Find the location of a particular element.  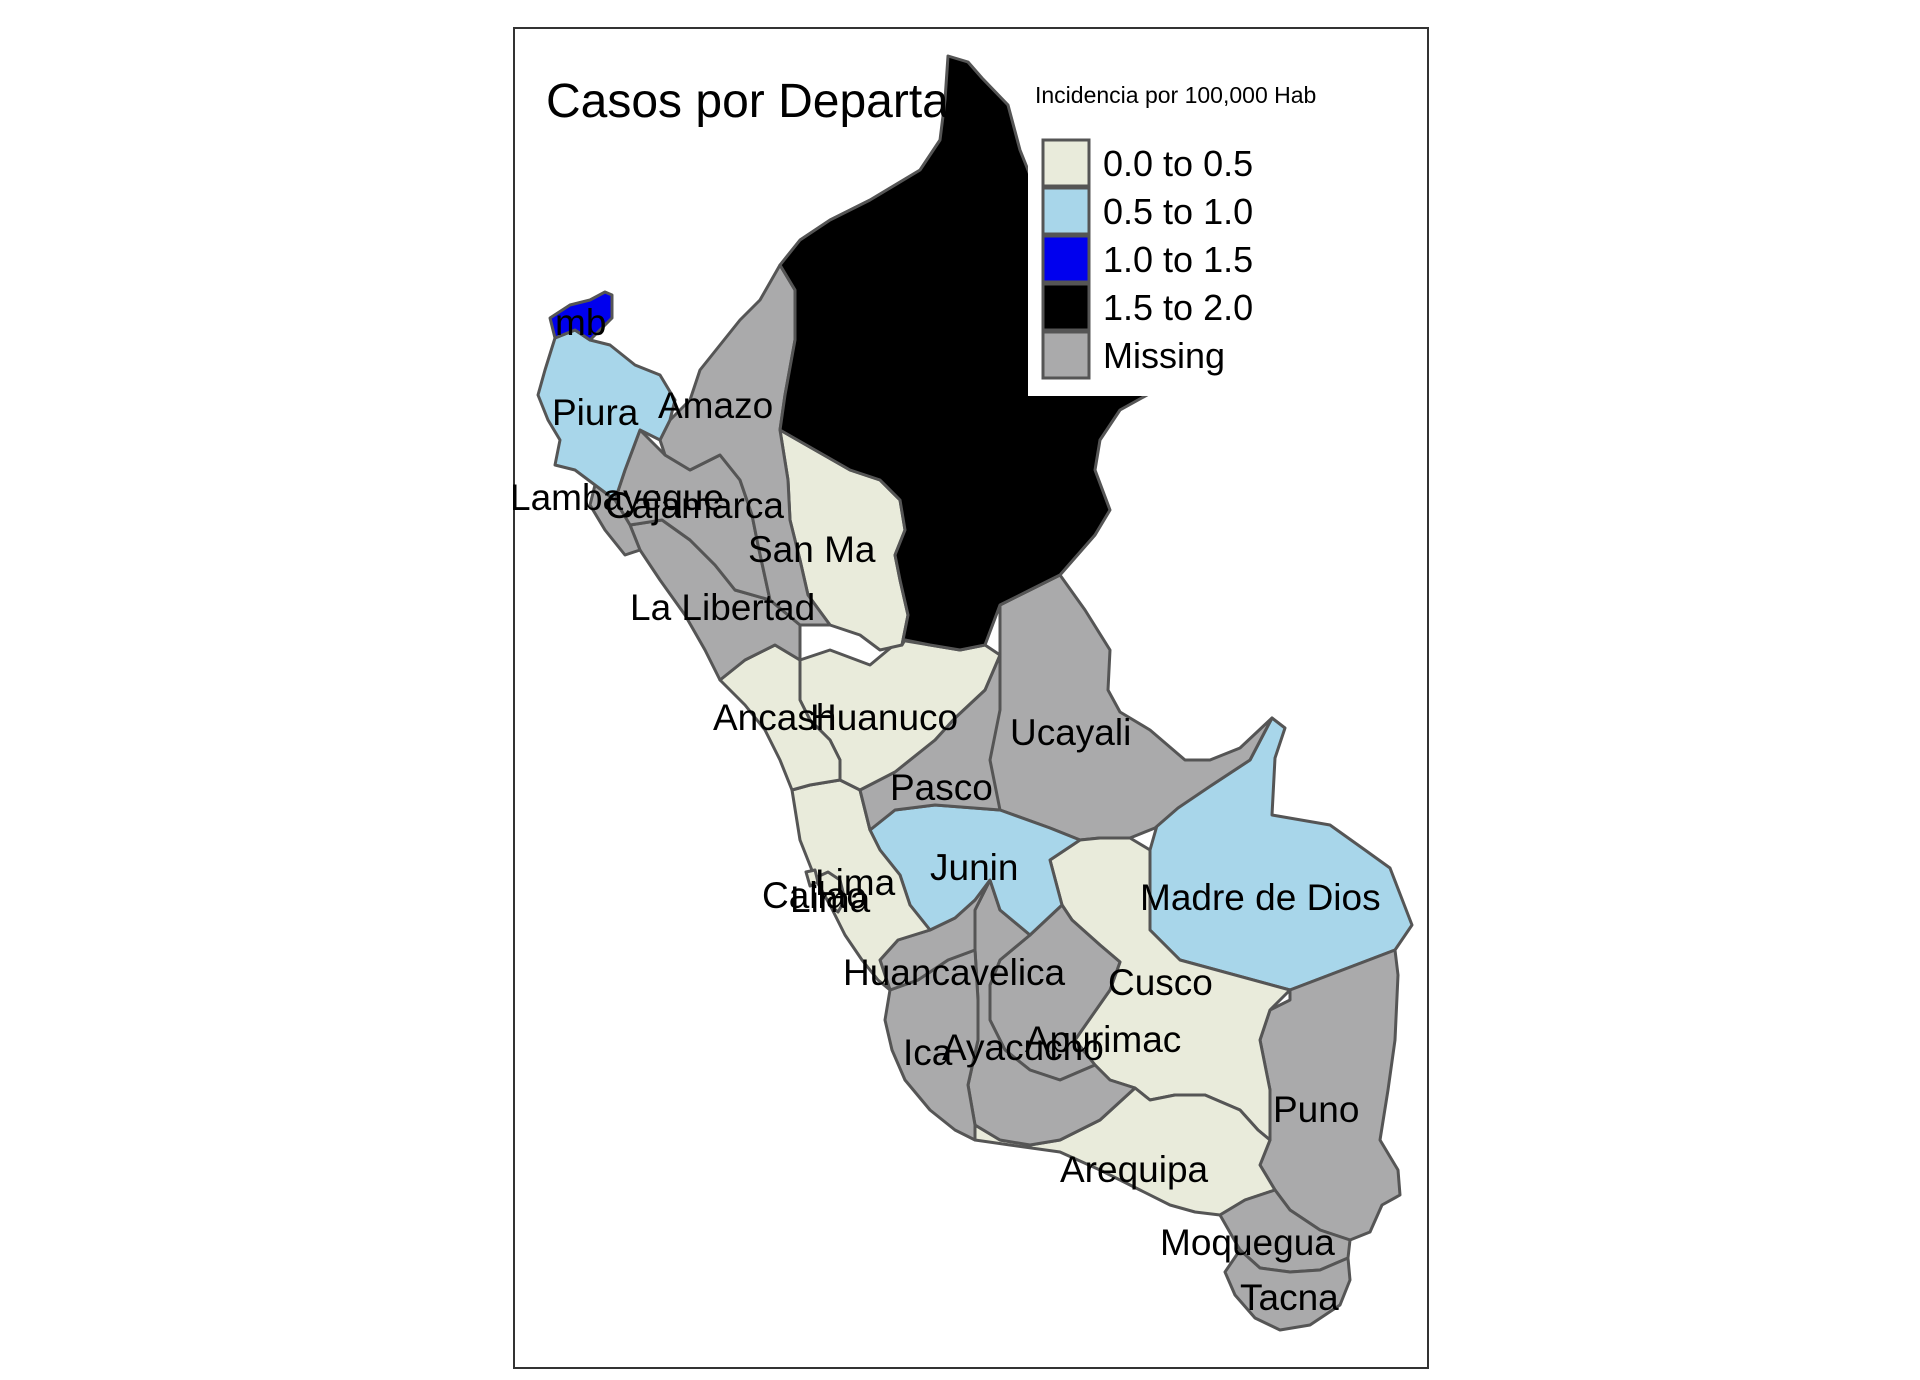

label-loreto: Lore is located at coordinates (989, 342).